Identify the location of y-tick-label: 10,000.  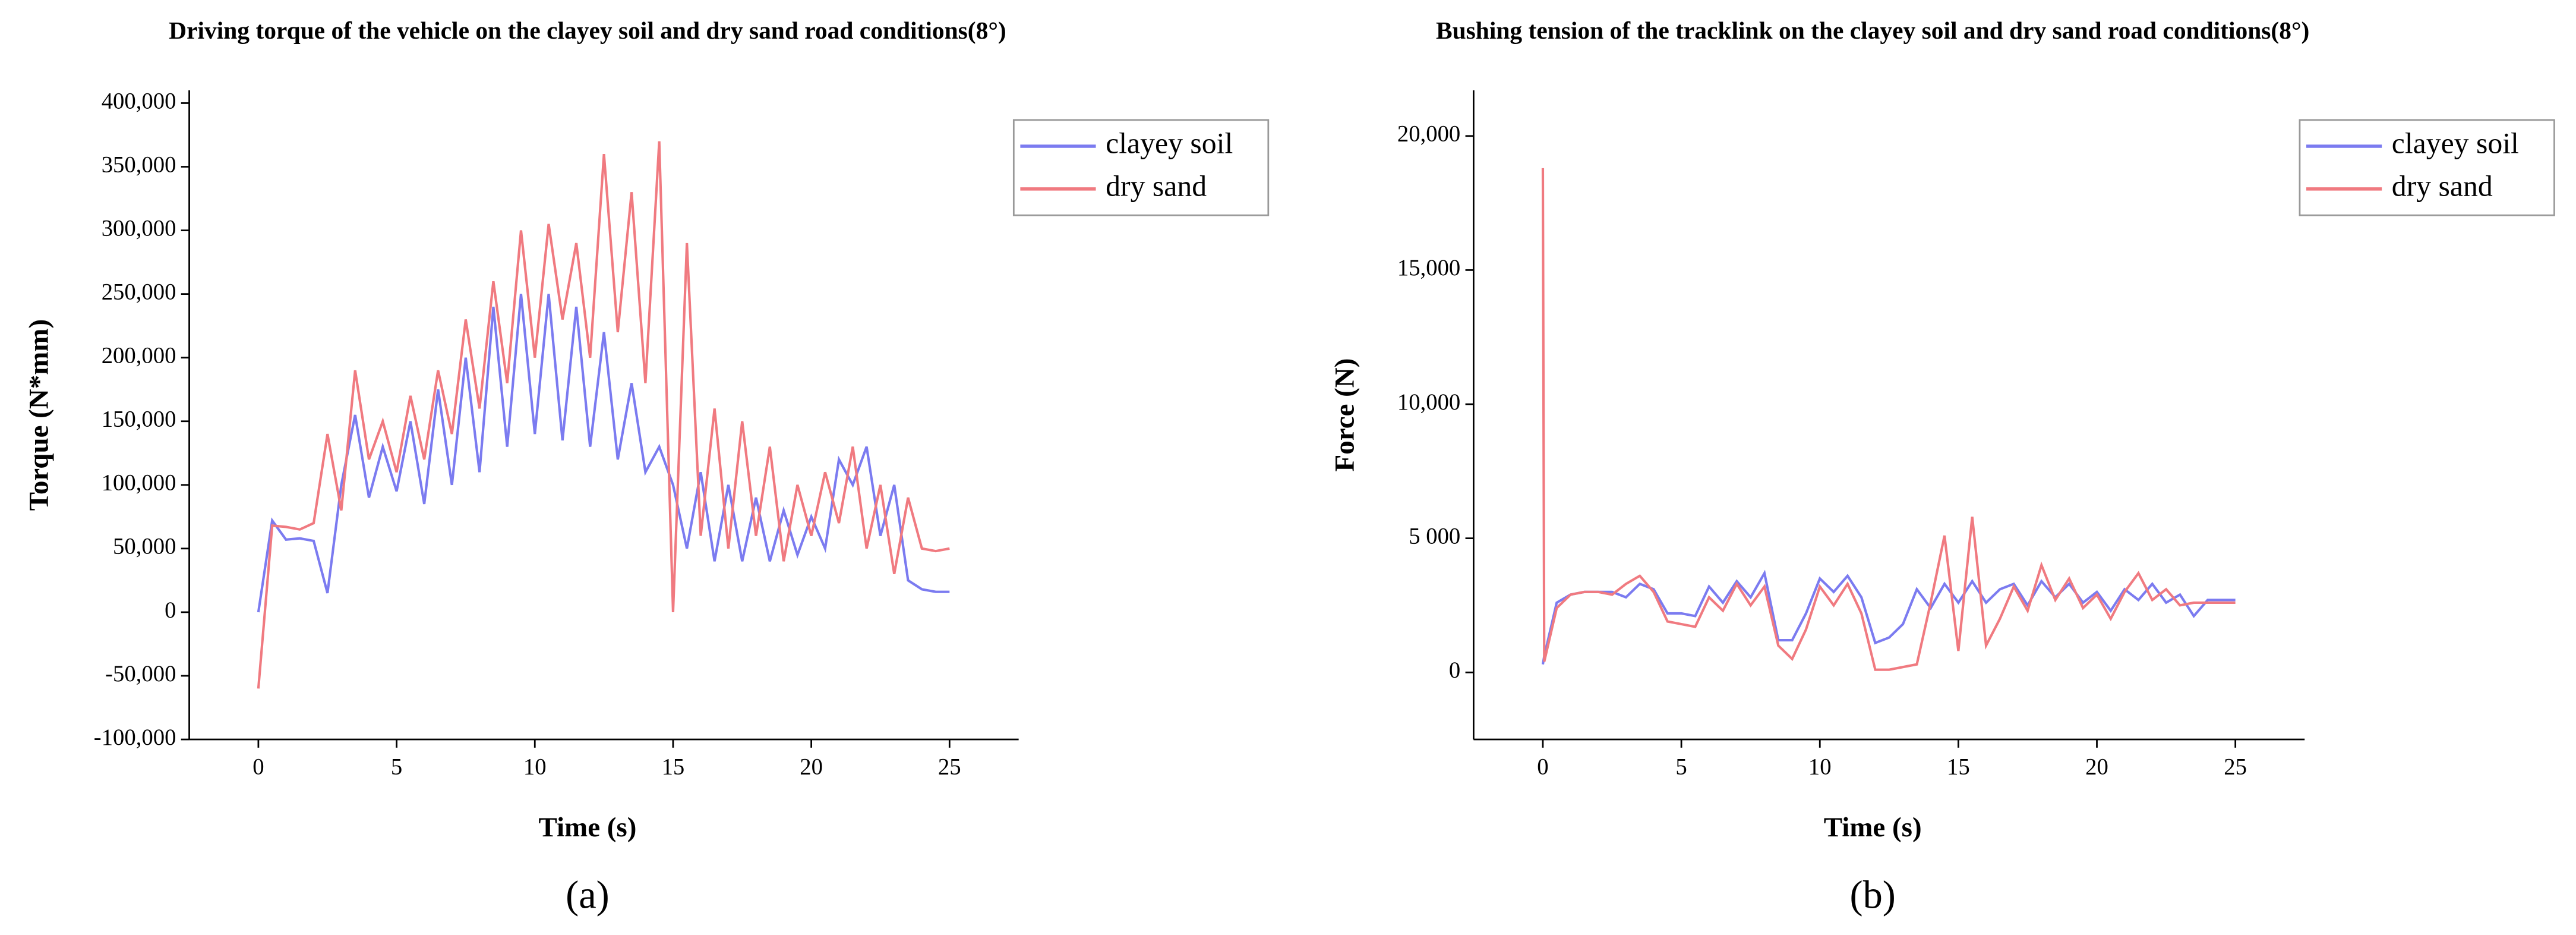
(1428, 402).